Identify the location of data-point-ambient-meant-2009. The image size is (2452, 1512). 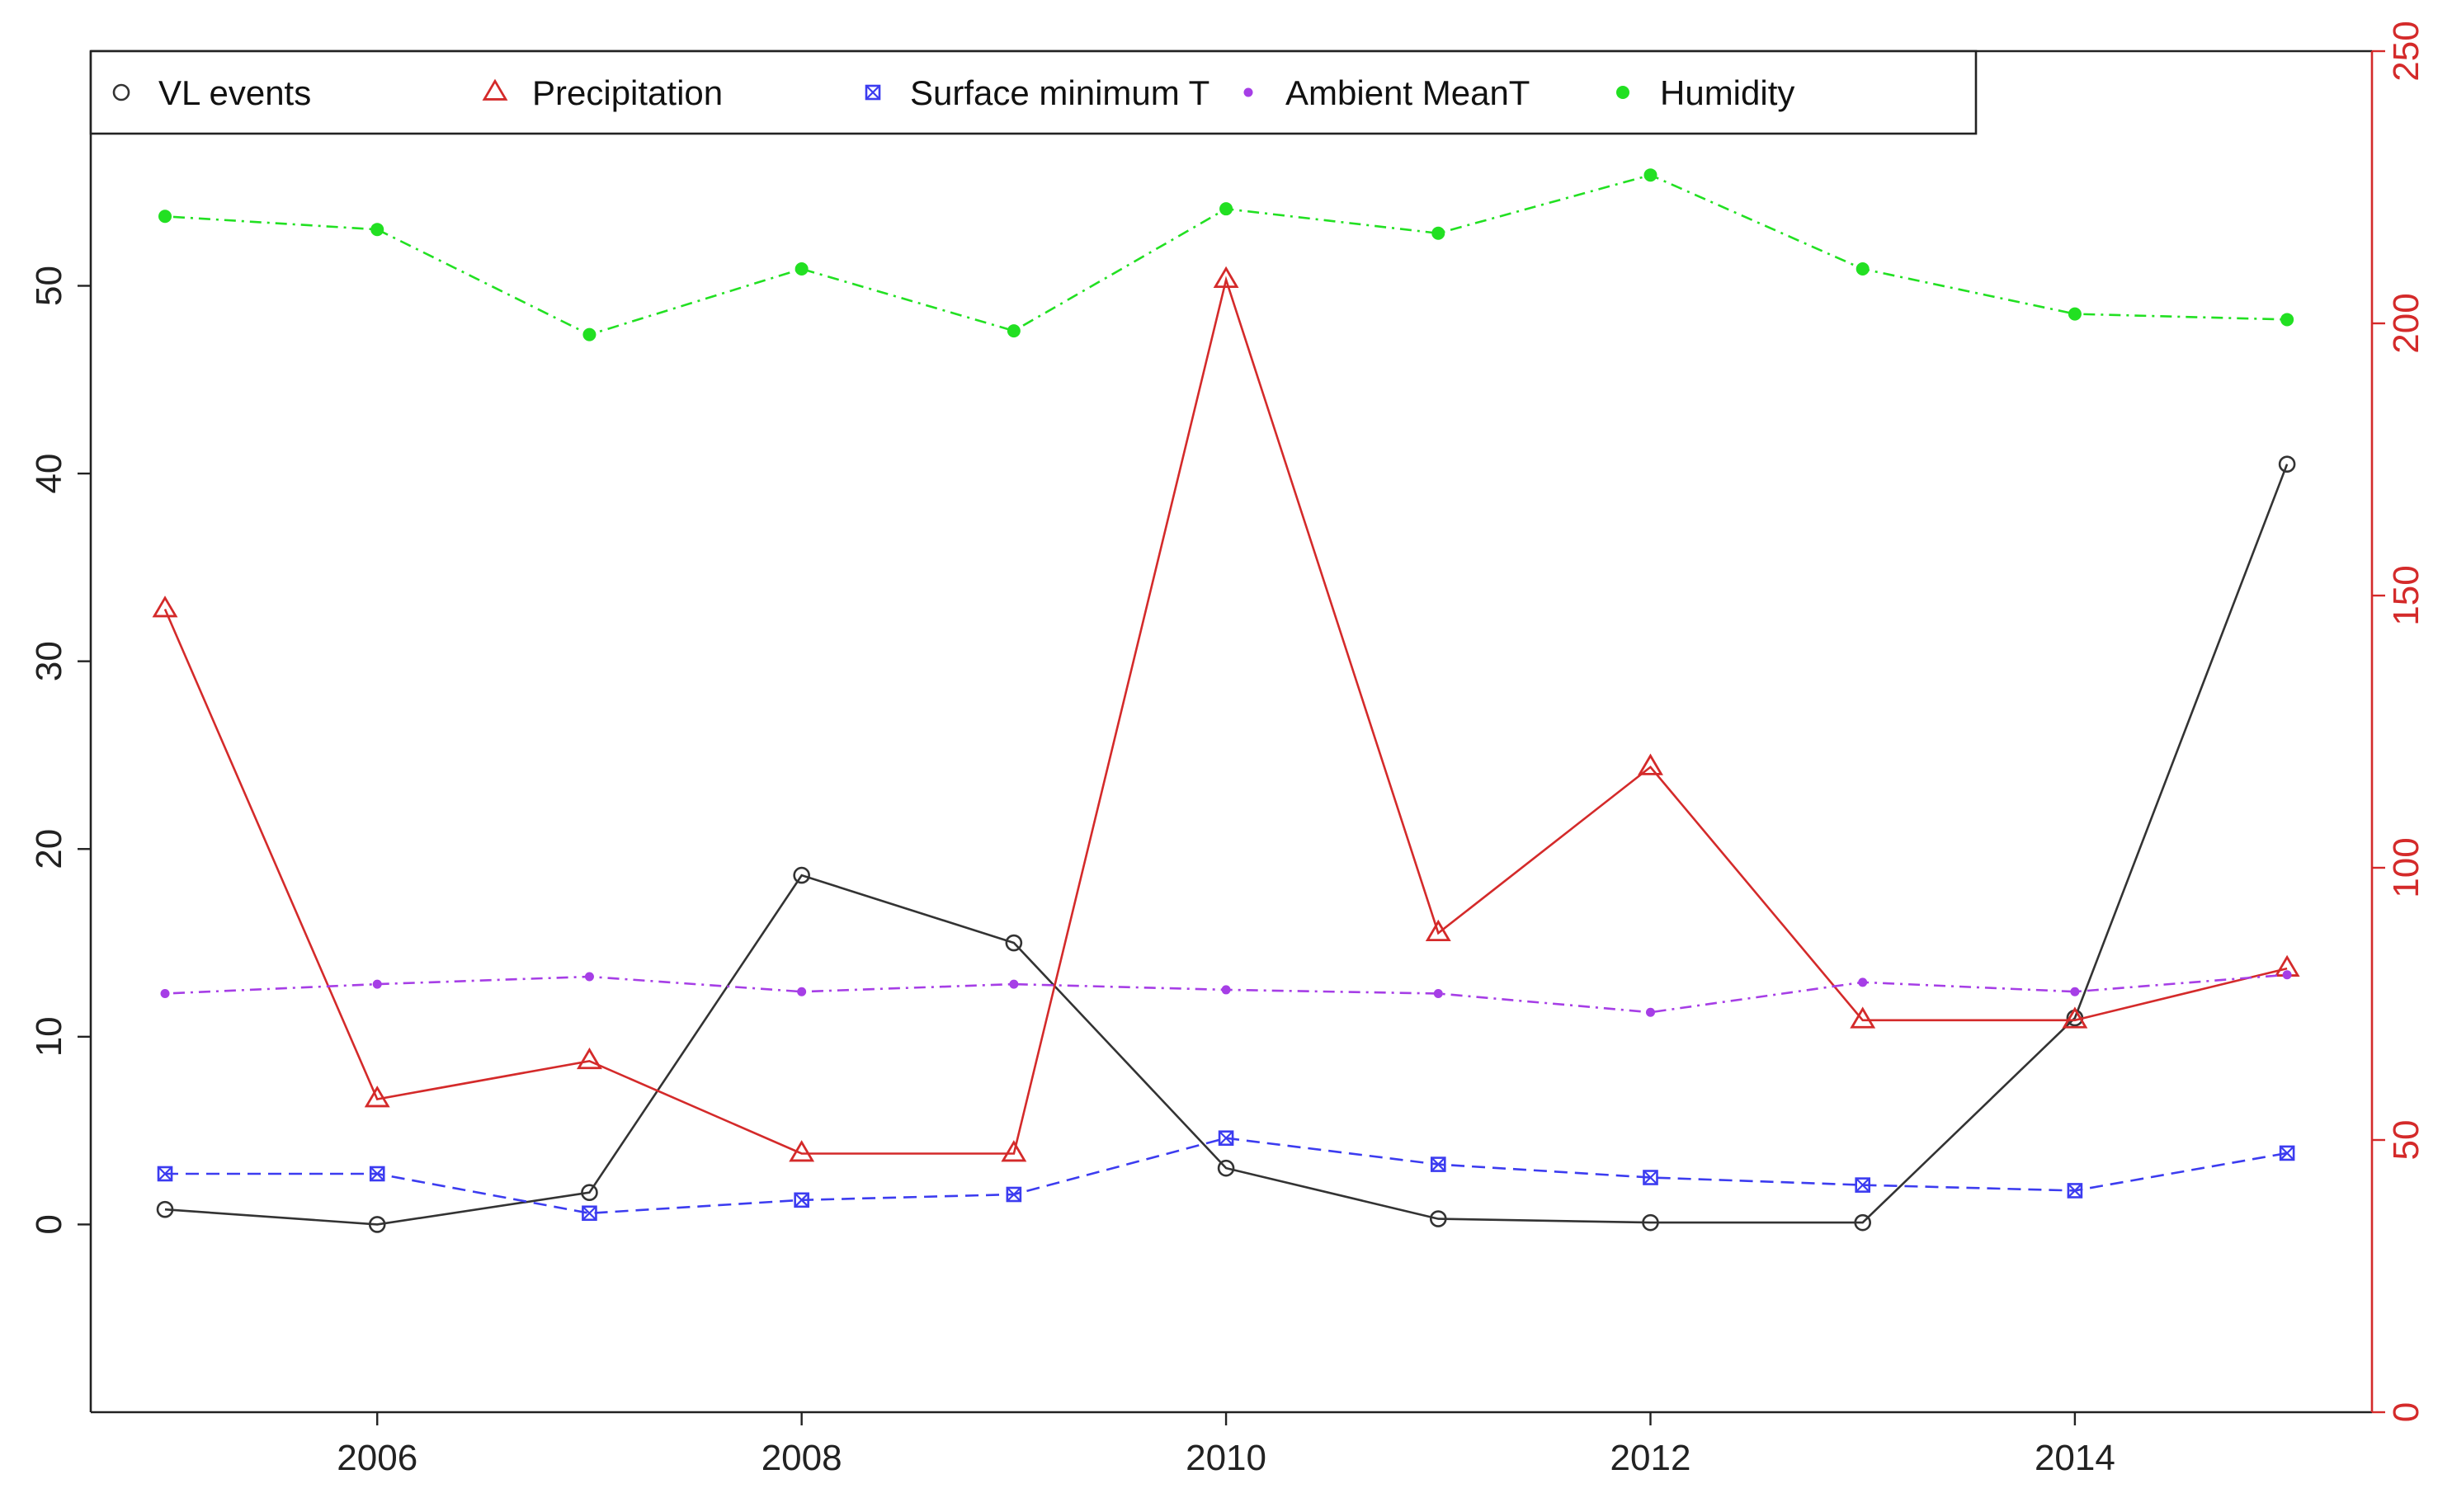
(1014, 984).